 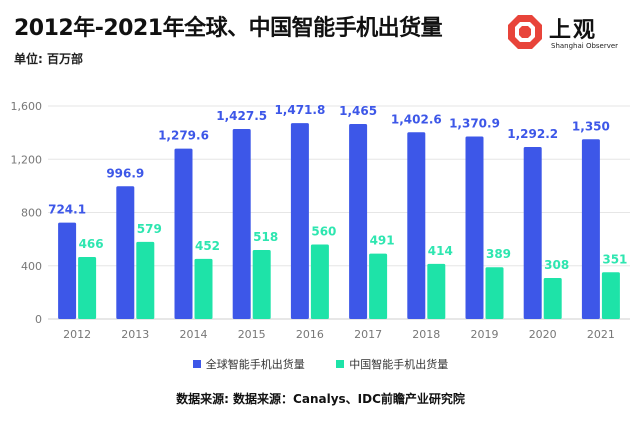 I want to click on data-label-global: 724.1, so click(x=67, y=210).